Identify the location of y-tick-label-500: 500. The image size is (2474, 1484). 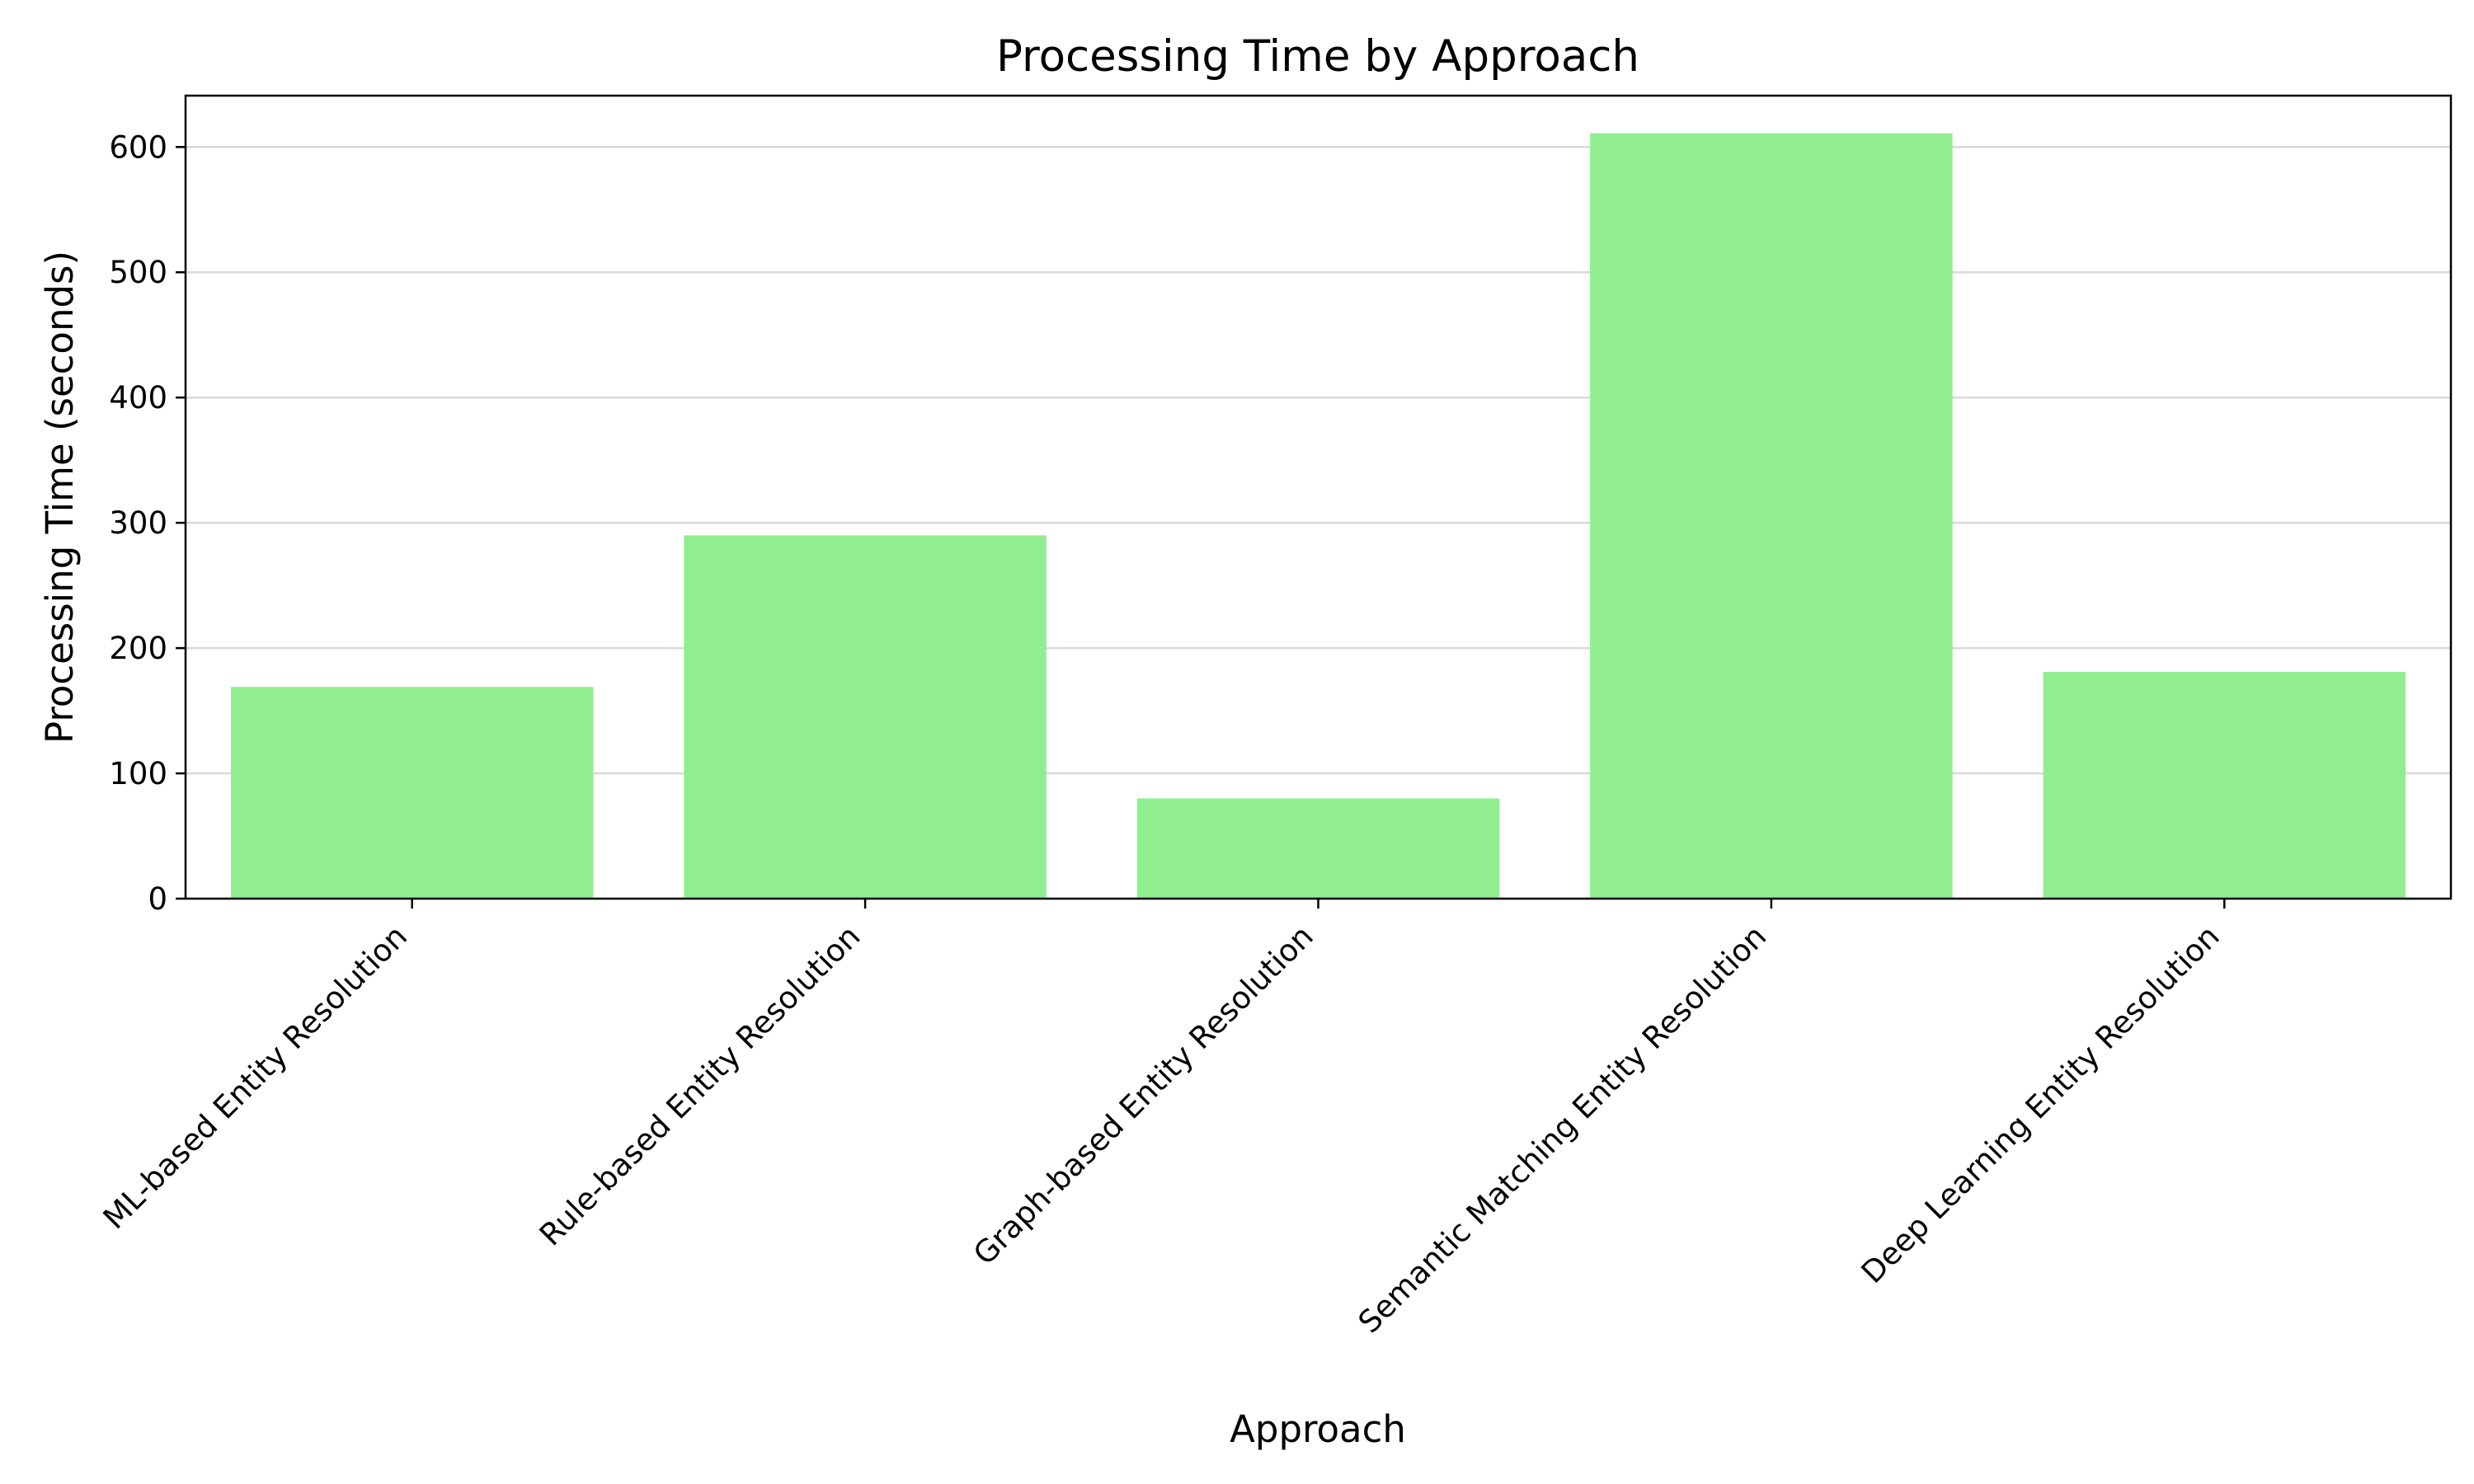
(138, 272).